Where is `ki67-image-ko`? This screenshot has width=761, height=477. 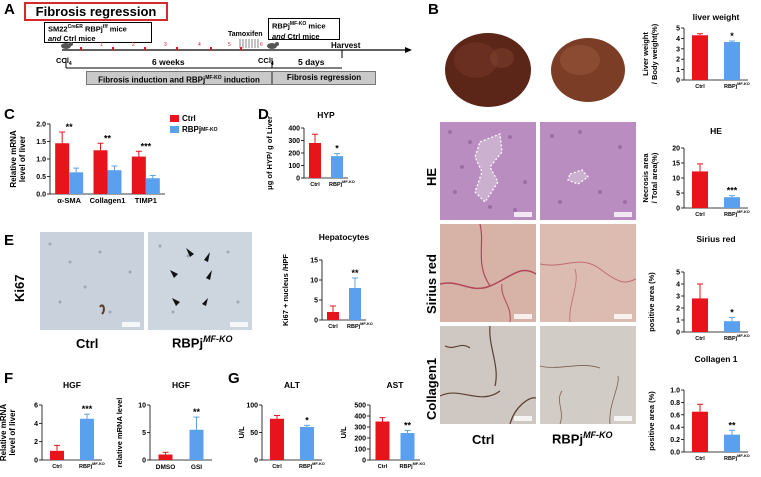
ki67-image-ko is located at coordinates (200, 281).